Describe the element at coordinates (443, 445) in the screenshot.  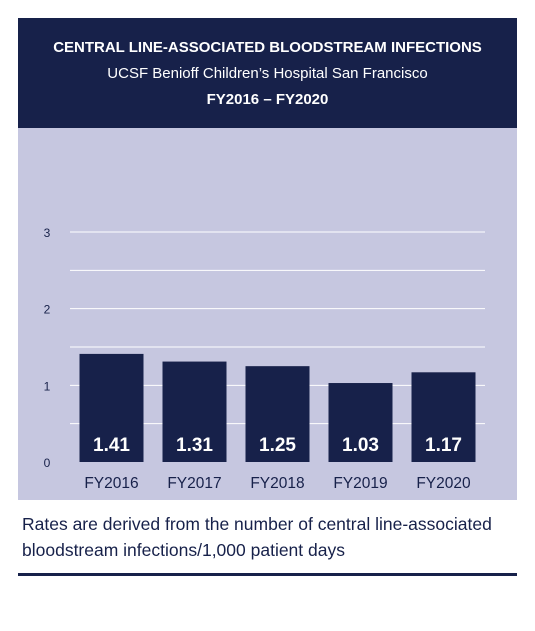
I see `bar-value-label: 1.17` at that location.